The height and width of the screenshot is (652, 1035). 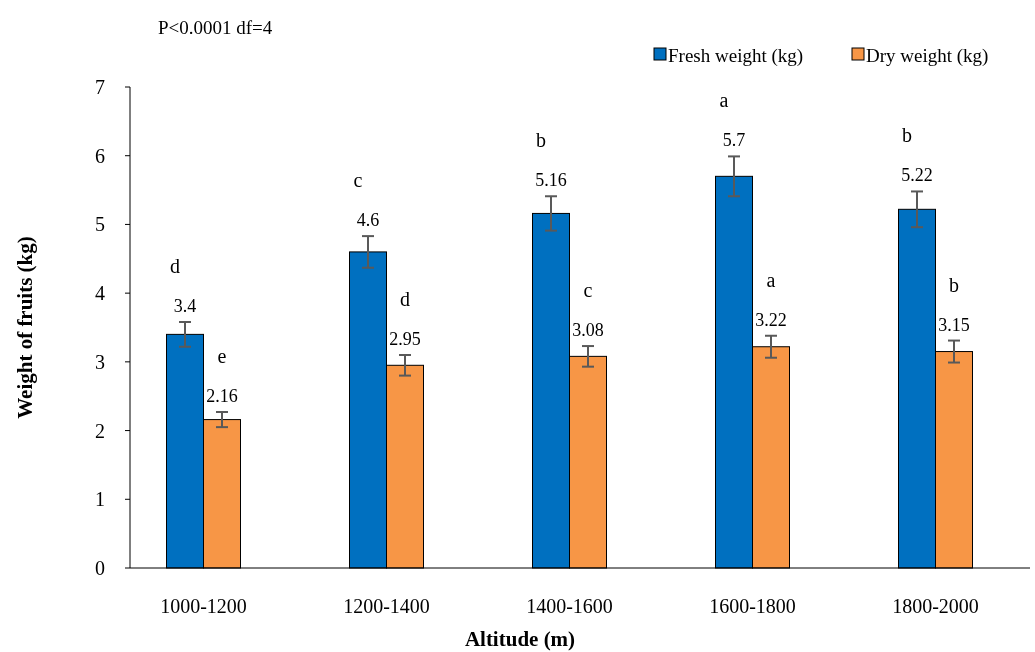 What do you see at coordinates (25, 327) in the screenshot?
I see `y-axis-title: Weight of fruits (kg)` at bounding box center [25, 327].